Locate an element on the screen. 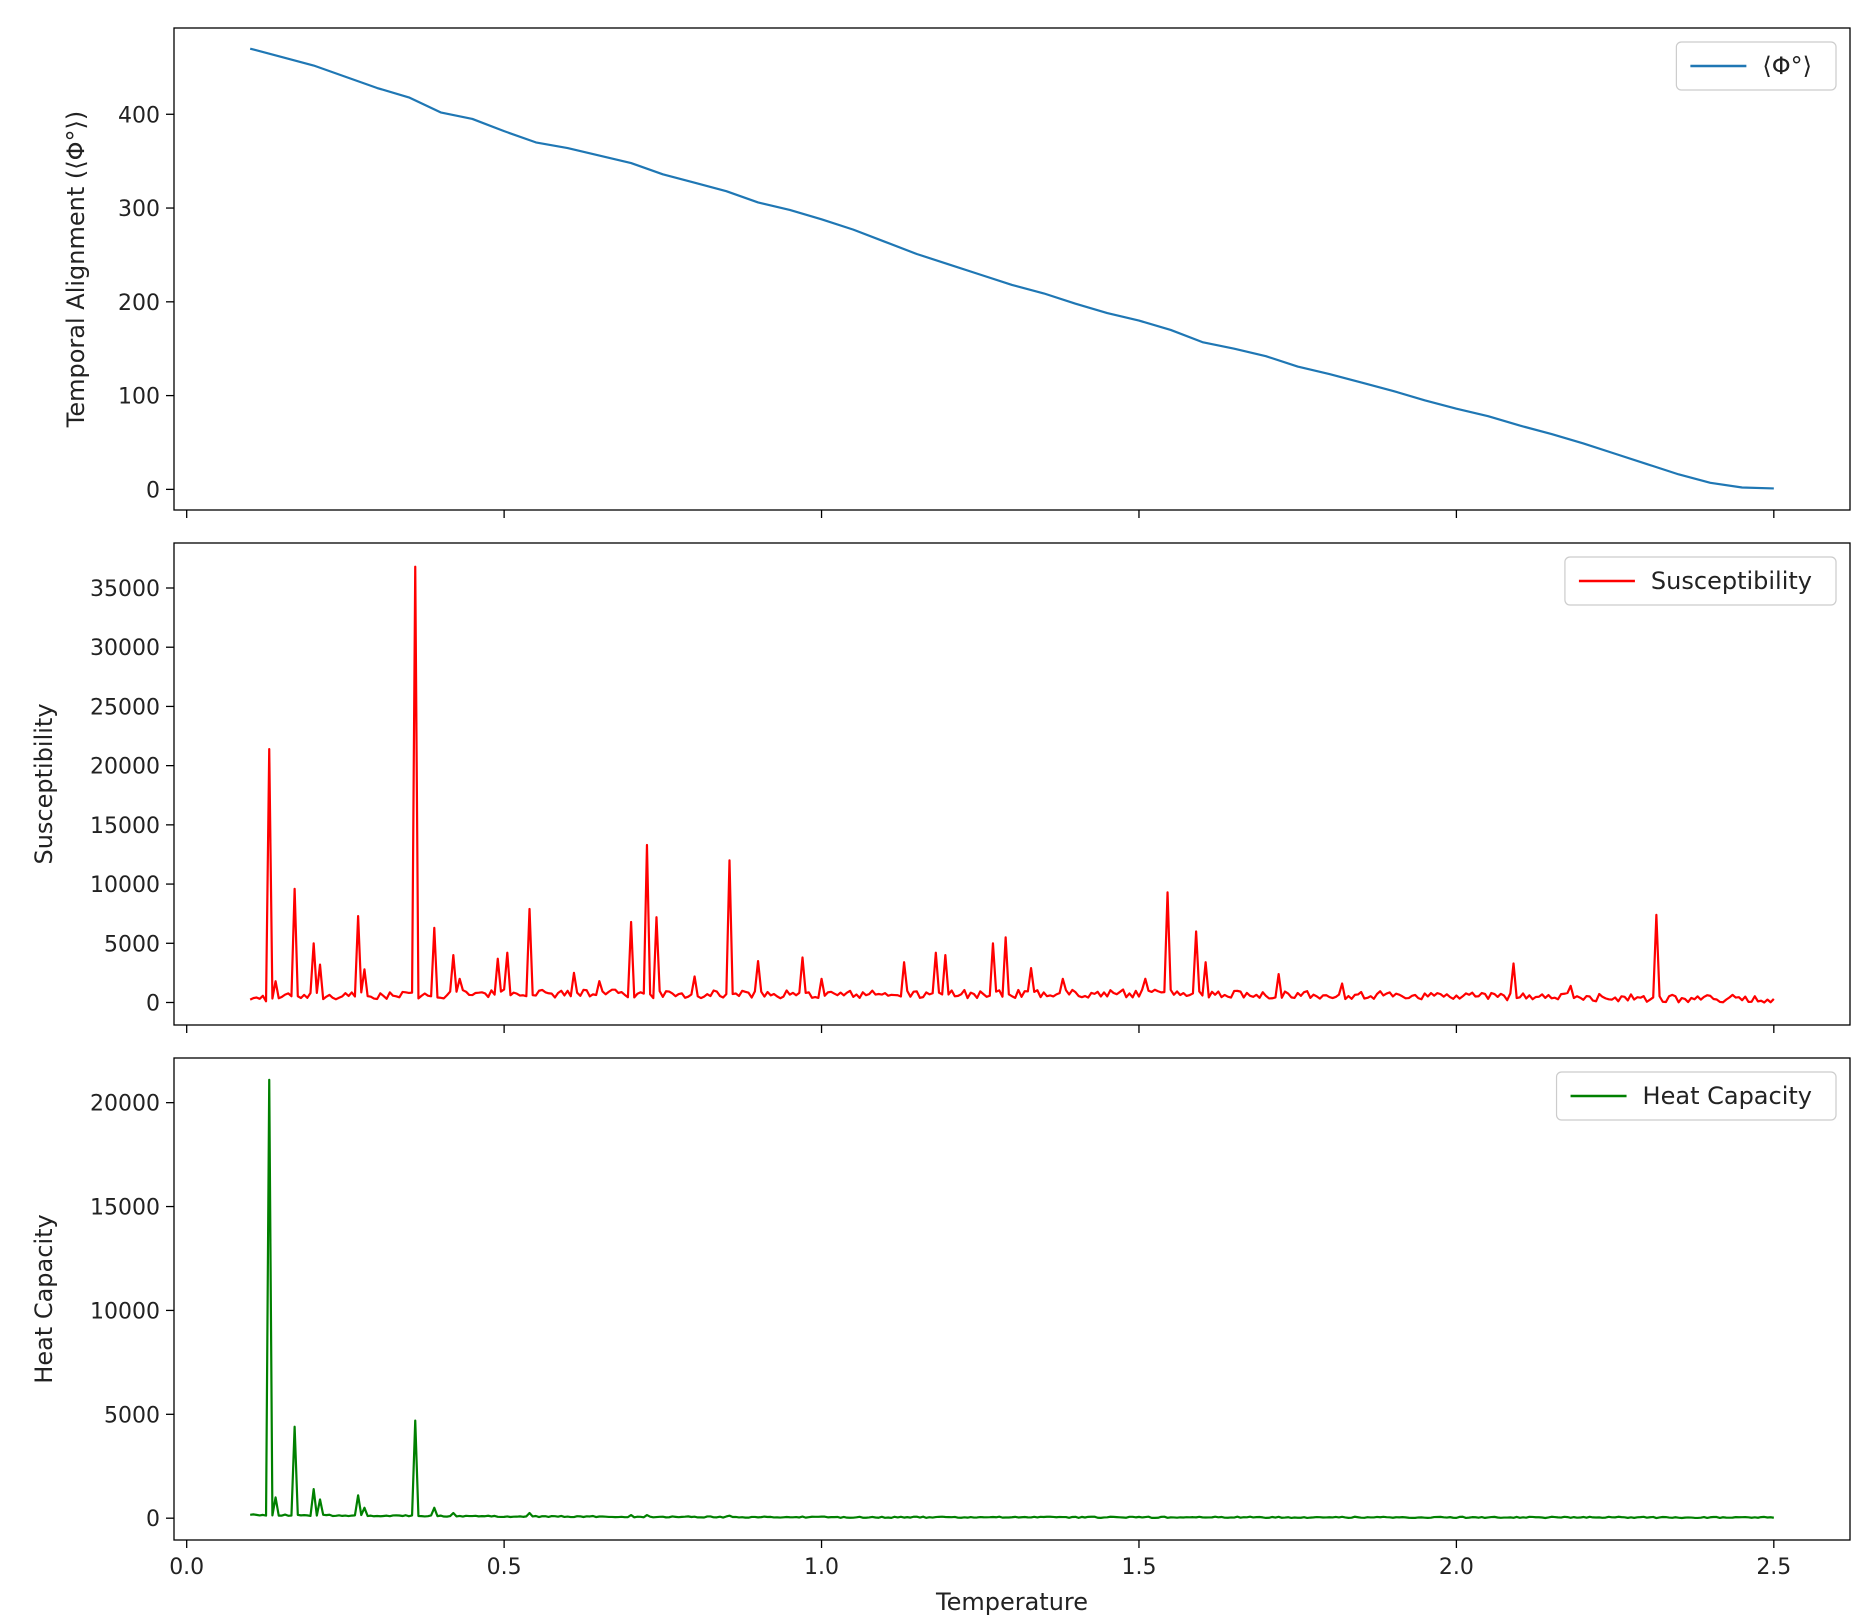 The image size is (1870, 1622). y-axis-title: Susceptibility is located at coordinates (44, 783).